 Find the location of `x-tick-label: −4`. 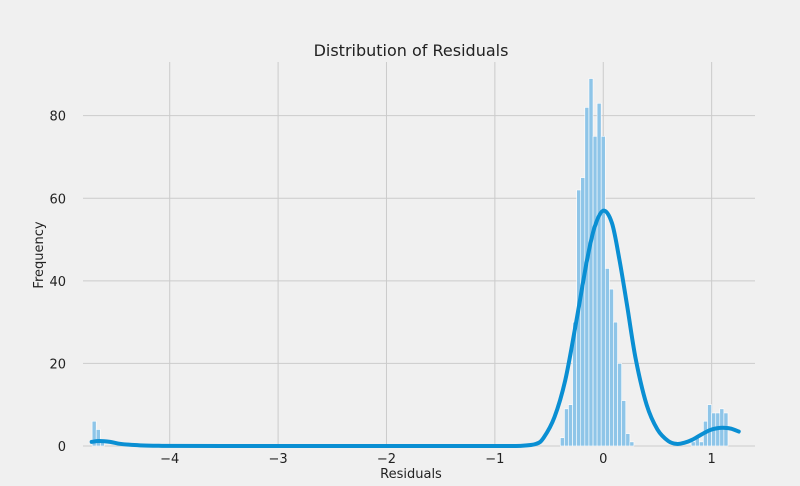

x-tick-label: −4 is located at coordinates (169, 459).